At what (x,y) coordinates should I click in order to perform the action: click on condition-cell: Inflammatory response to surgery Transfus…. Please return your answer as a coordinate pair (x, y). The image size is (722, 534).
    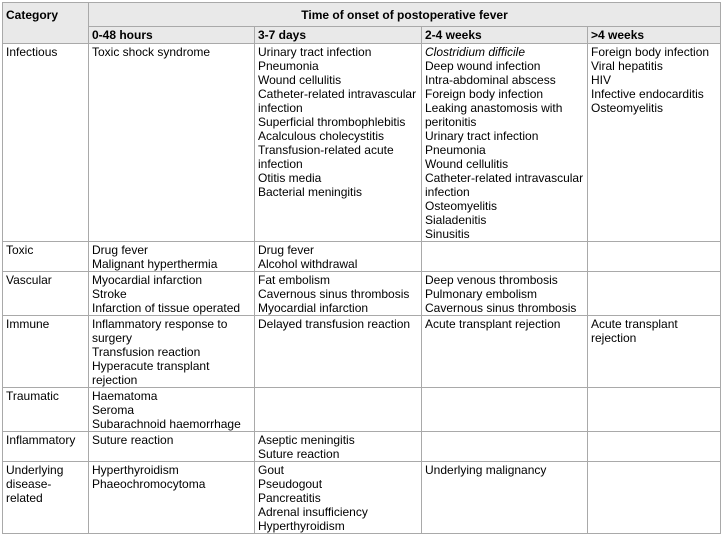
    Looking at the image, I should click on (171, 351).